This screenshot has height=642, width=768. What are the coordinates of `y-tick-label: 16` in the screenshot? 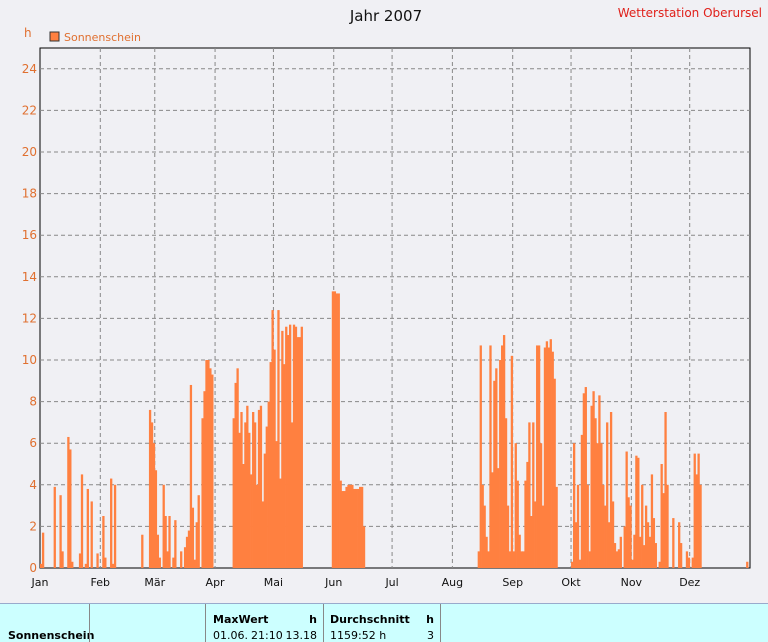 It's located at (29, 235).